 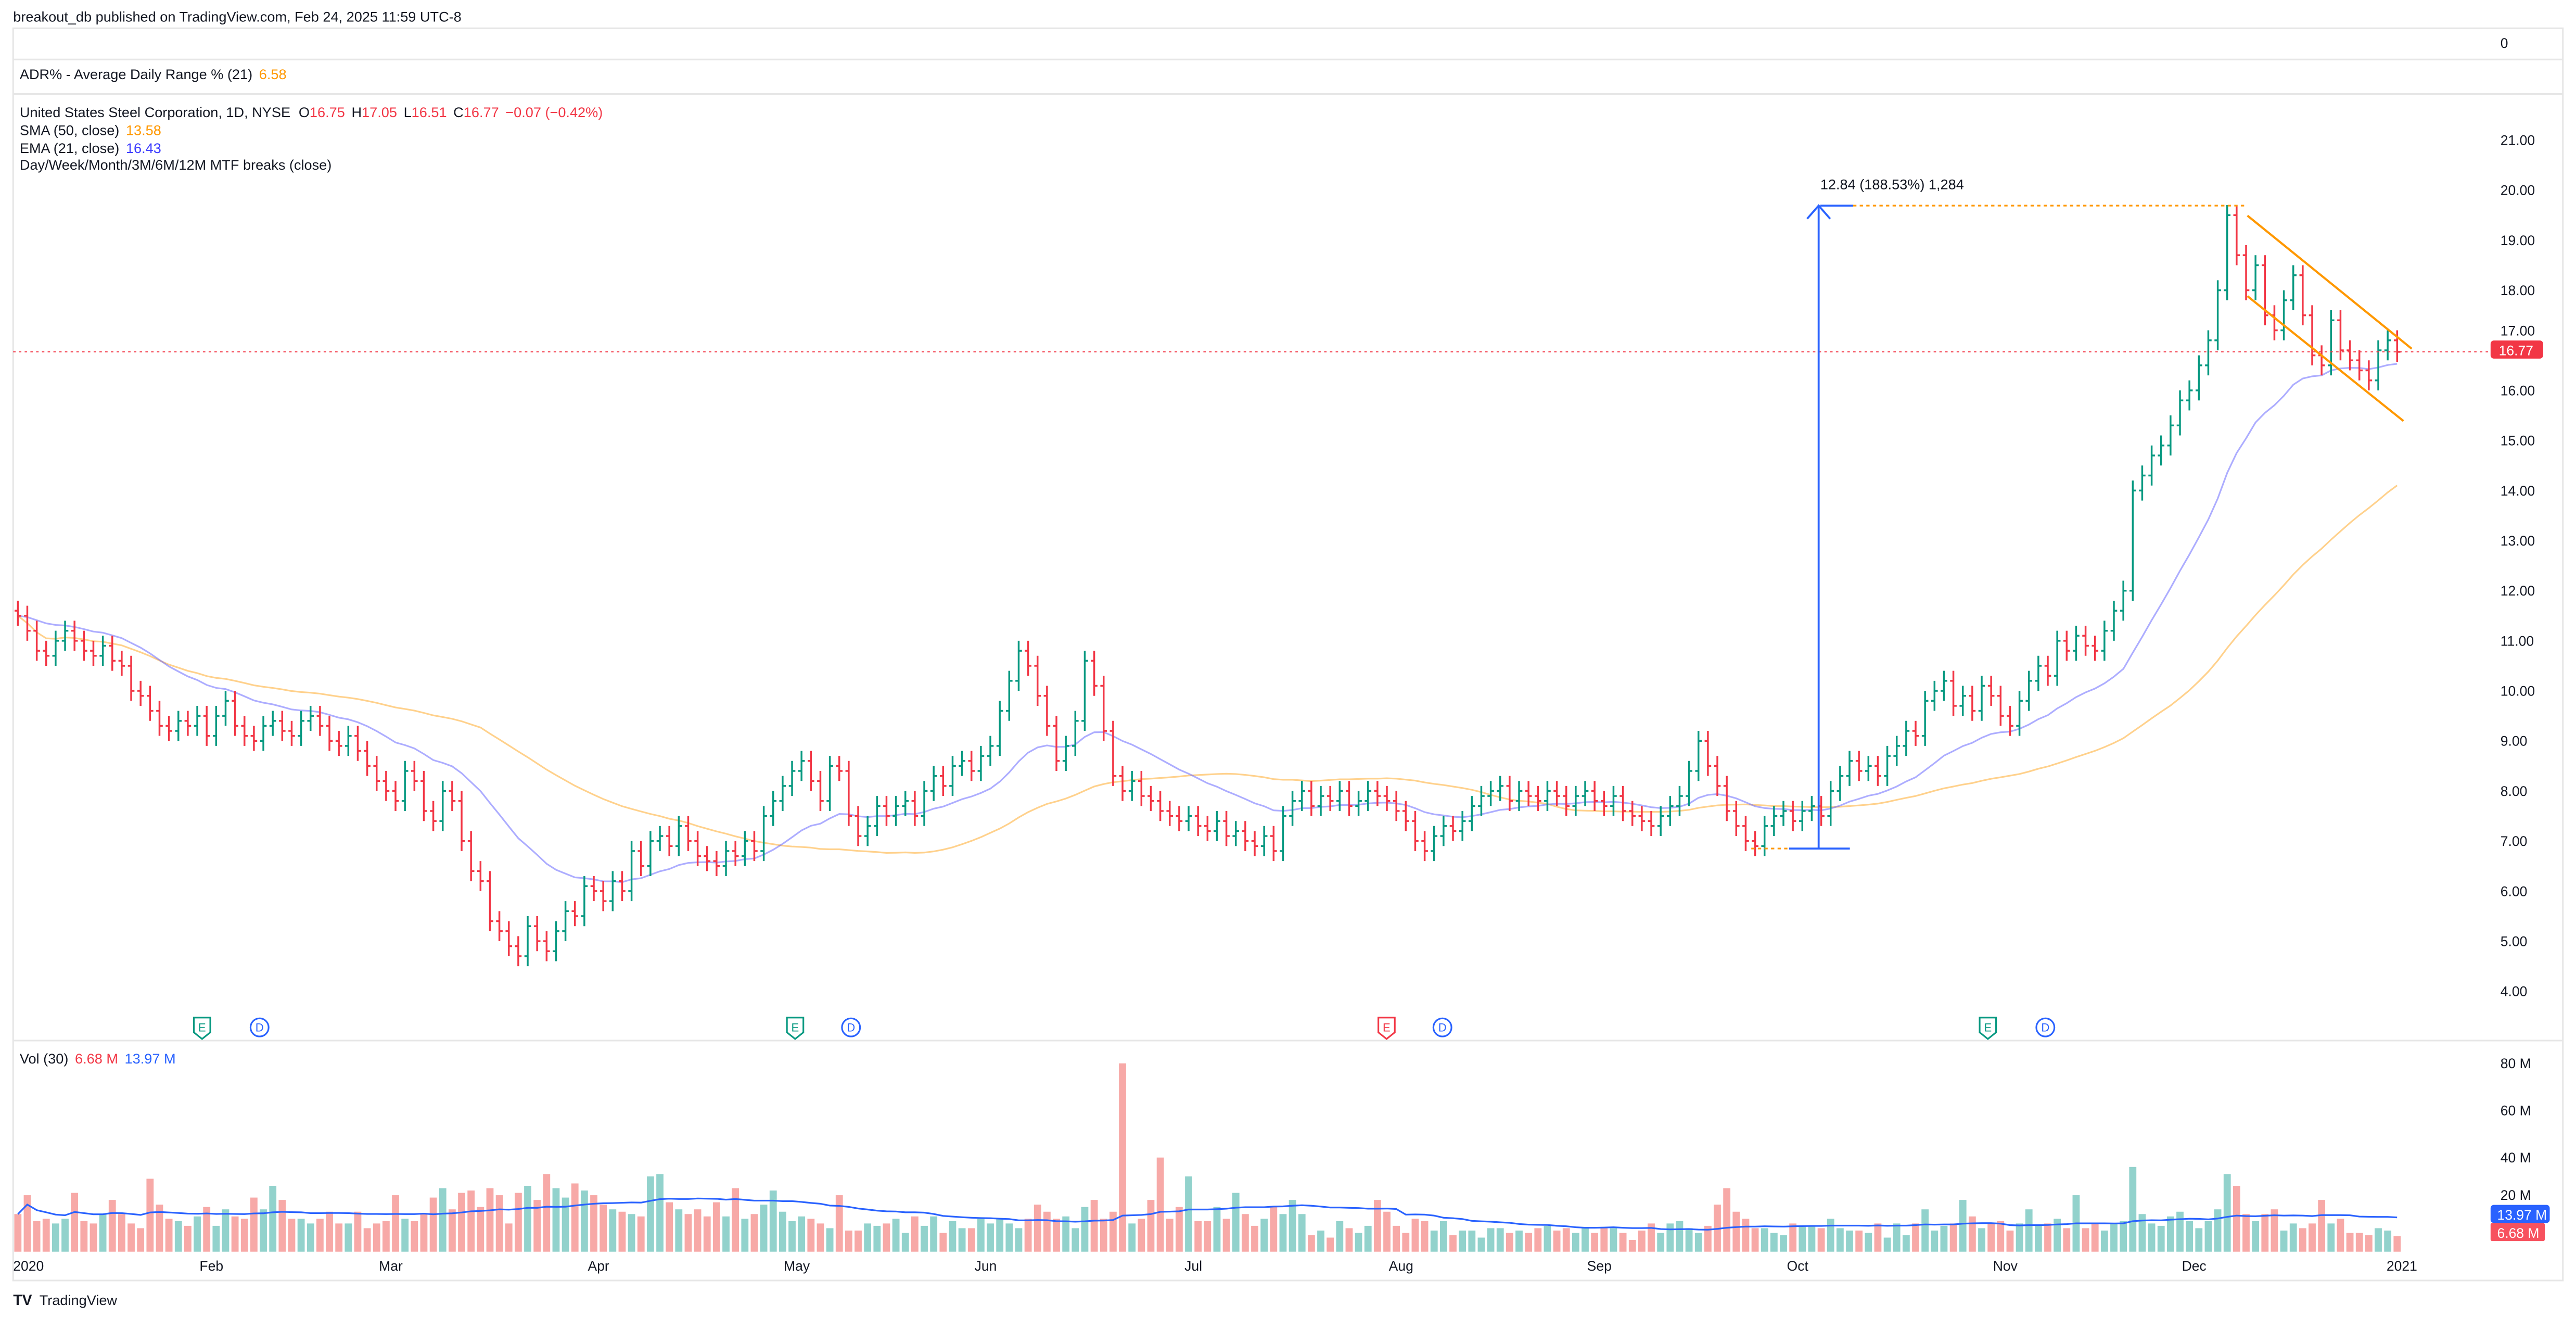 What do you see at coordinates (98, 1058) in the screenshot?
I see `volume-legend: Vol (30) 6.68 M 13.97 M` at bounding box center [98, 1058].